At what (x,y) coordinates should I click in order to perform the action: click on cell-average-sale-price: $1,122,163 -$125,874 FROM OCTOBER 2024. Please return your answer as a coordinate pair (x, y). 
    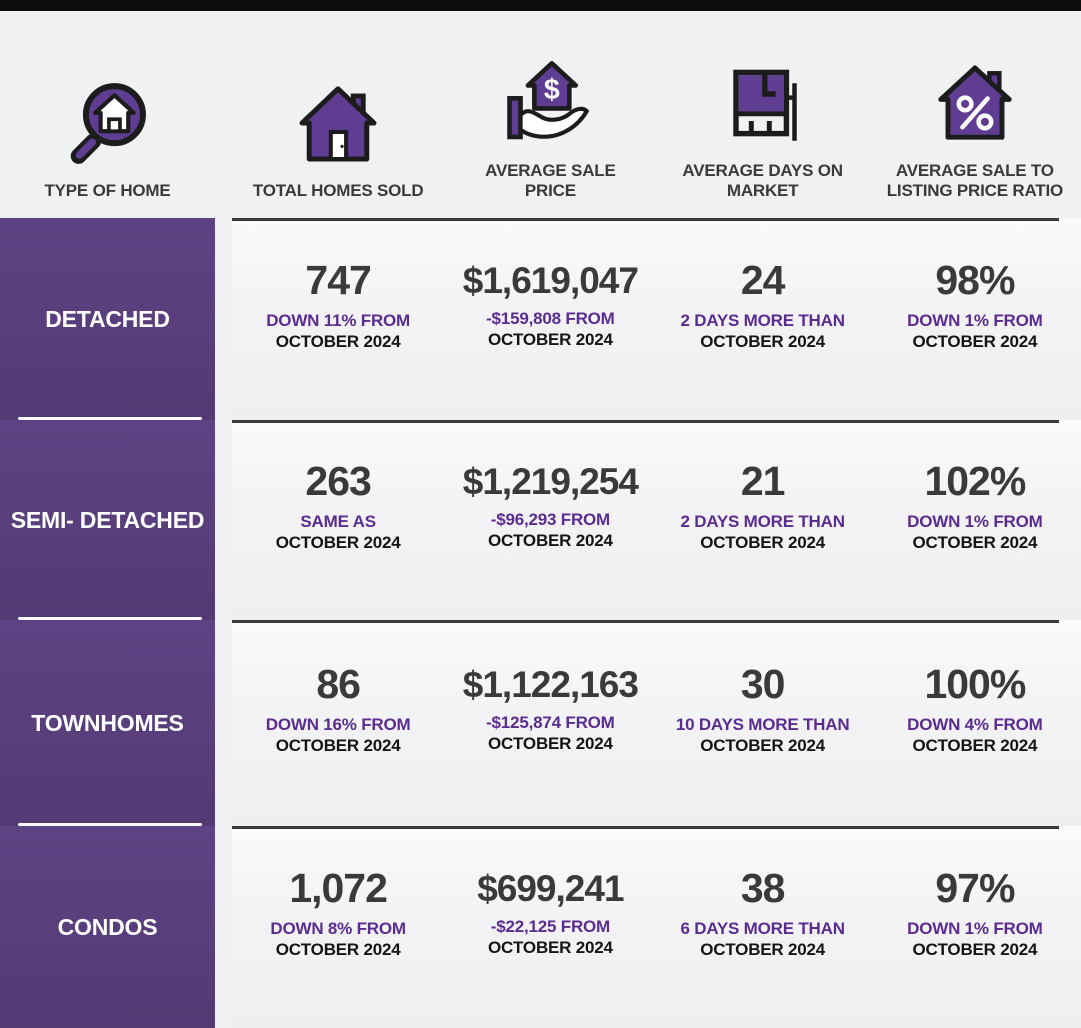
    Looking at the image, I should click on (550, 723).